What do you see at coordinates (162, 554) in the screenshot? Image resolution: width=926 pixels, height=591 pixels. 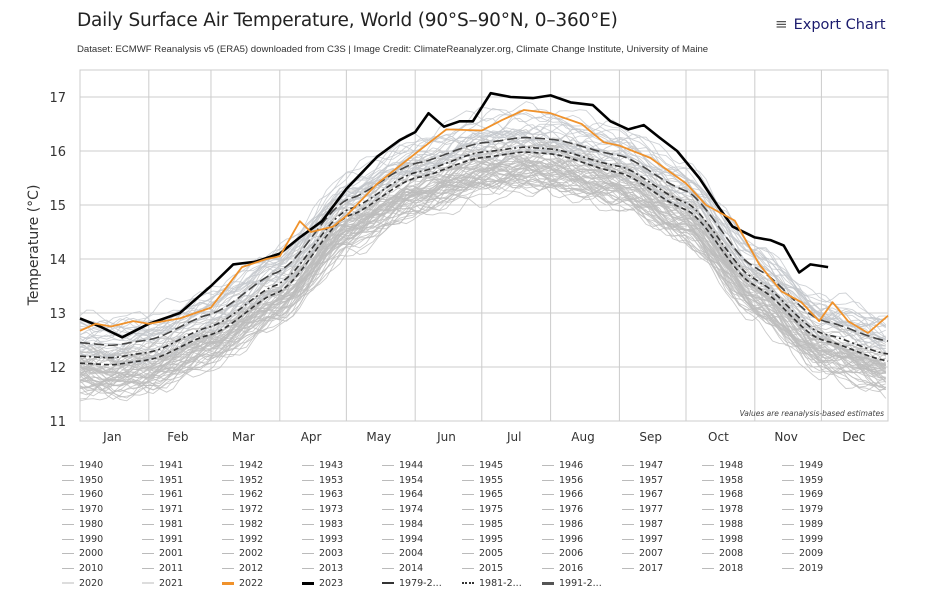 I see `legend-item-2001: 2001` at bounding box center [162, 554].